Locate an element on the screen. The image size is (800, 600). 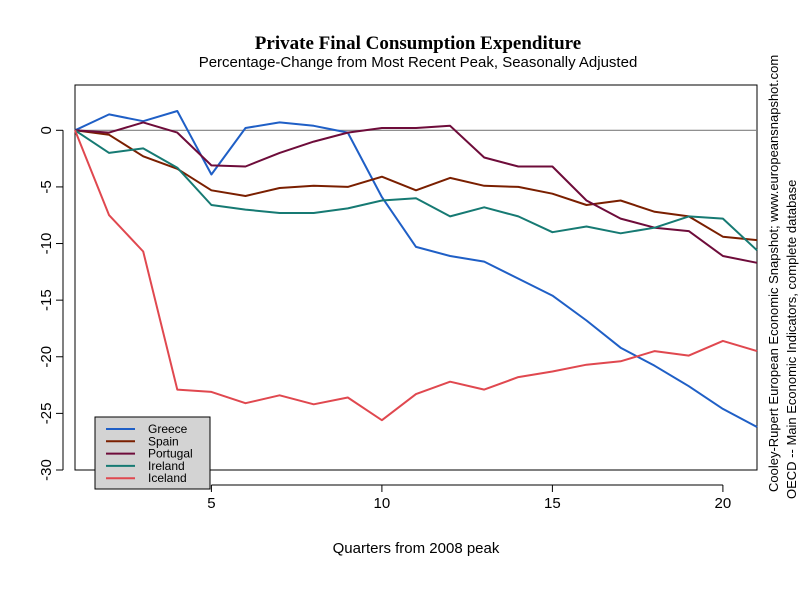
legend-label-ireland: Ireland is located at coordinates (166, 466).